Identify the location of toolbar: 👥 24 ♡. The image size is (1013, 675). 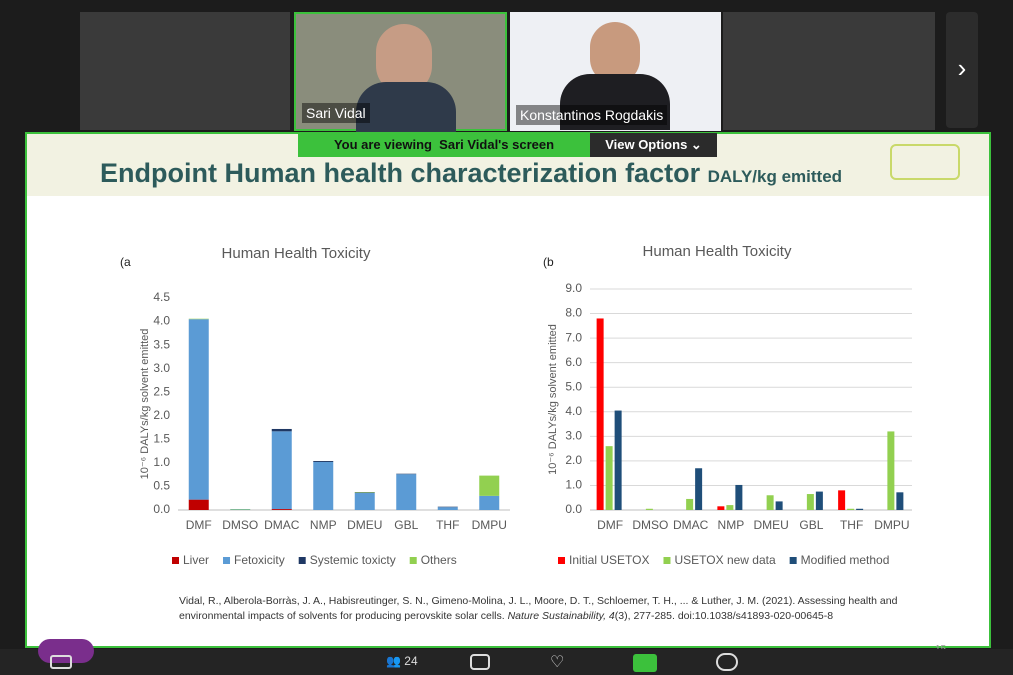
(506, 657).